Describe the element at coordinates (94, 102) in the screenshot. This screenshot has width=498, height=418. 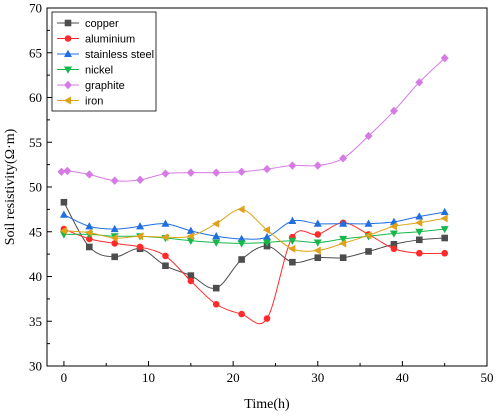
I see `legend-label: iron` at that location.